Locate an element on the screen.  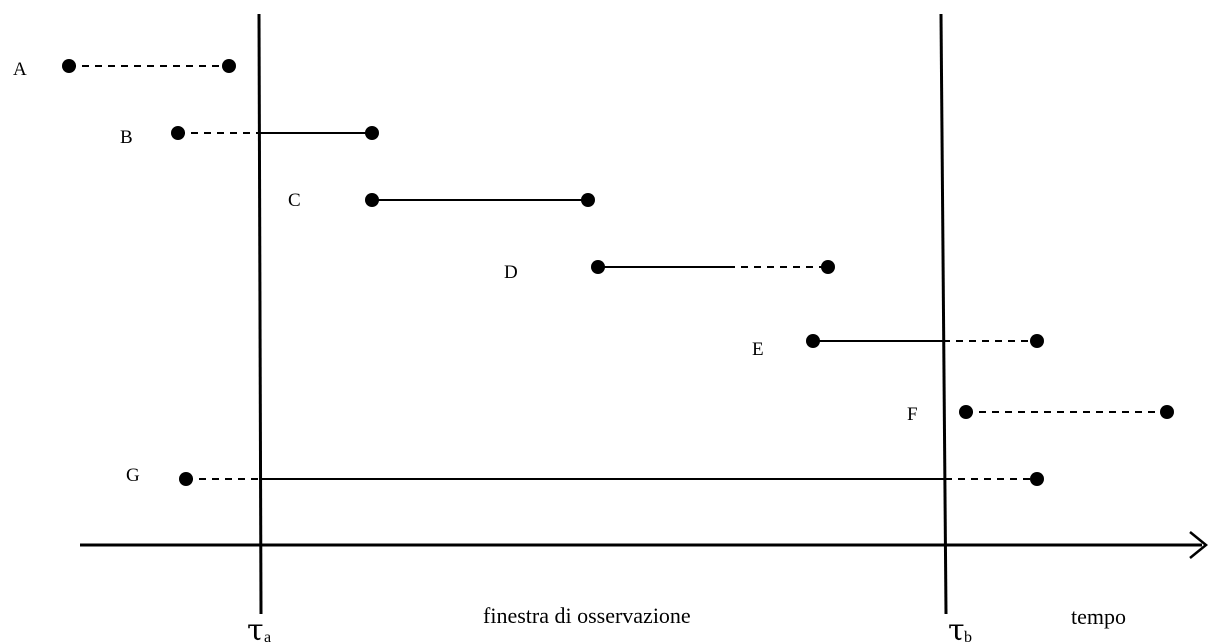
segment-a: A is located at coordinates (124, 69).